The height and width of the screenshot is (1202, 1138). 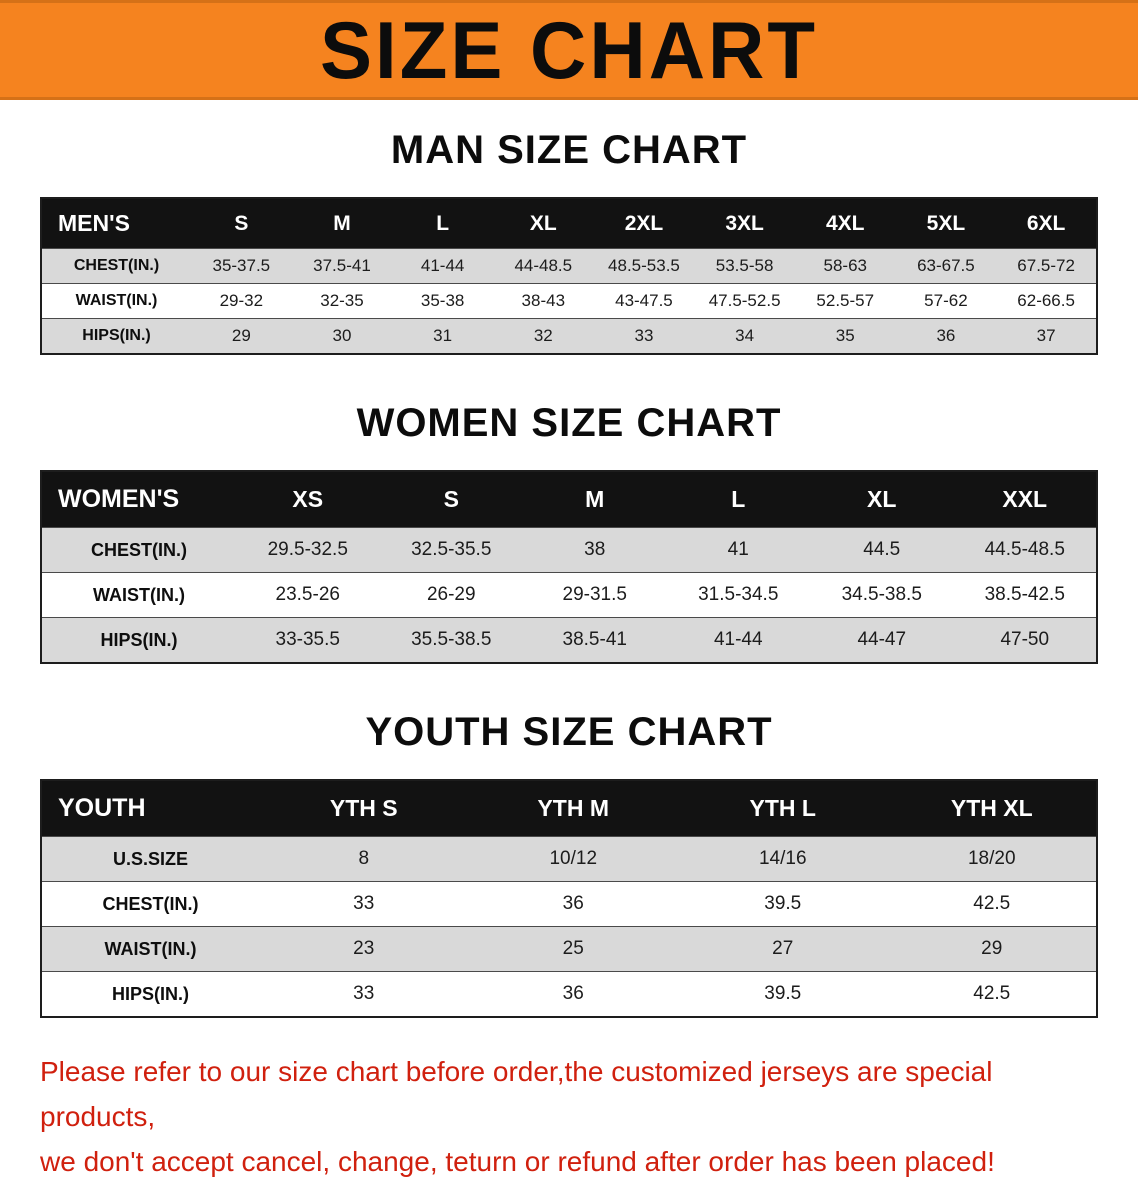 What do you see at coordinates (308, 595) in the screenshot?
I see `size-value: 23.5-26` at bounding box center [308, 595].